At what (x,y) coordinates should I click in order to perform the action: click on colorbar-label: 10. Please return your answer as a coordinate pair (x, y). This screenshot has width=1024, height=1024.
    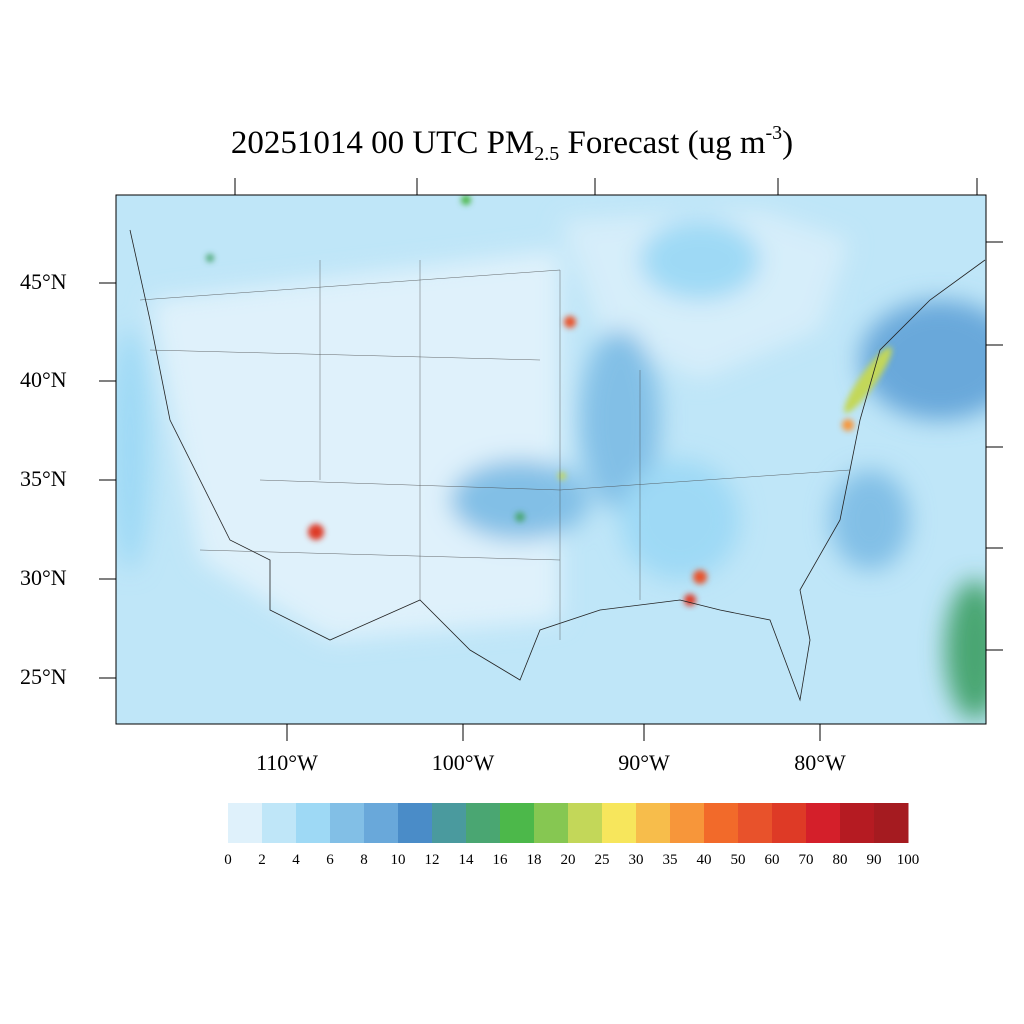
    Looking at the image, I should click on (398, 860).